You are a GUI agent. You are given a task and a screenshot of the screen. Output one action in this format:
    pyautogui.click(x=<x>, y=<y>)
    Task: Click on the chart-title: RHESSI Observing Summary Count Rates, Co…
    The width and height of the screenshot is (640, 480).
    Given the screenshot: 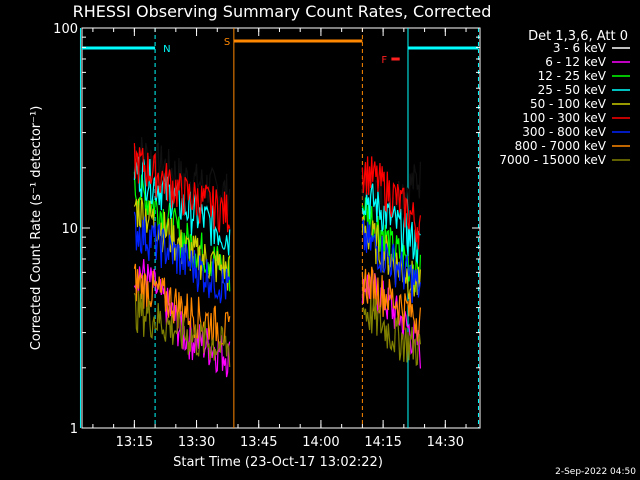 What is the action you would take?
    pyautogui.click(x=282, y=11)
    